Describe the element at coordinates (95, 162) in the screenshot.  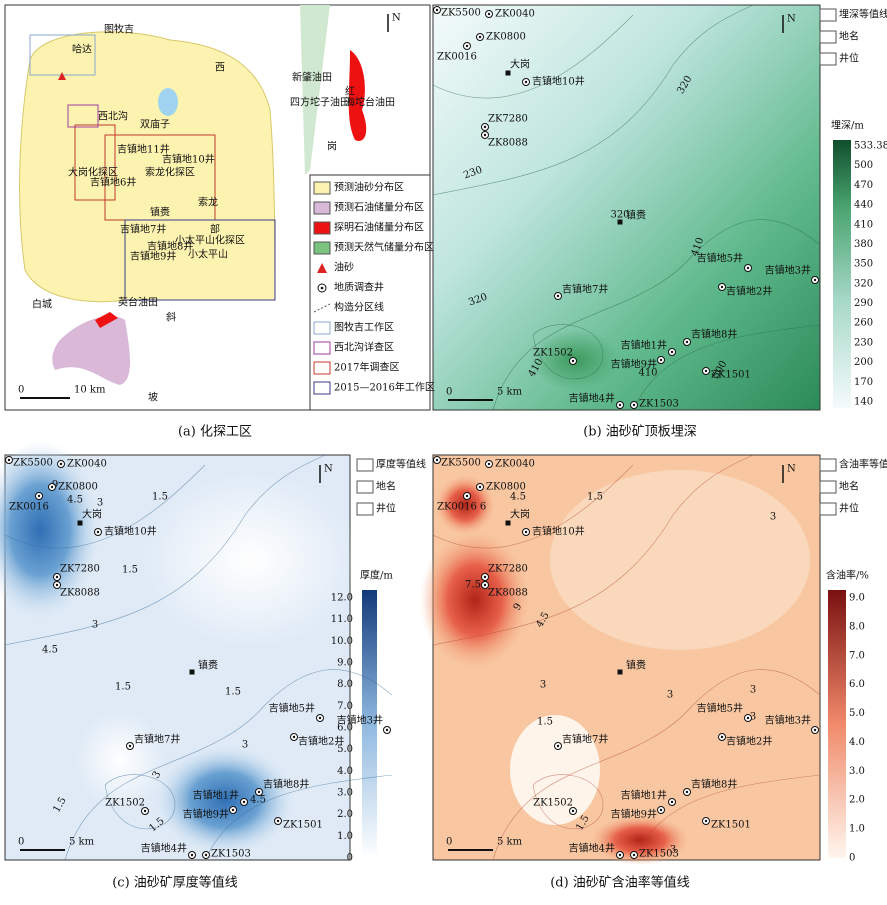
I see `survey-2017` at that location.